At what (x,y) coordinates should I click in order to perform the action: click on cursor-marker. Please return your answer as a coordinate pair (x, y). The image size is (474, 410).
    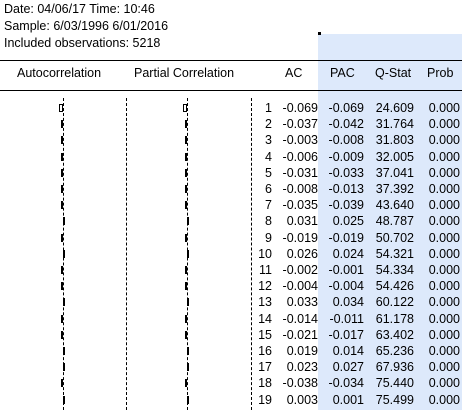
    Looking at the image, I should click on (319, 33).